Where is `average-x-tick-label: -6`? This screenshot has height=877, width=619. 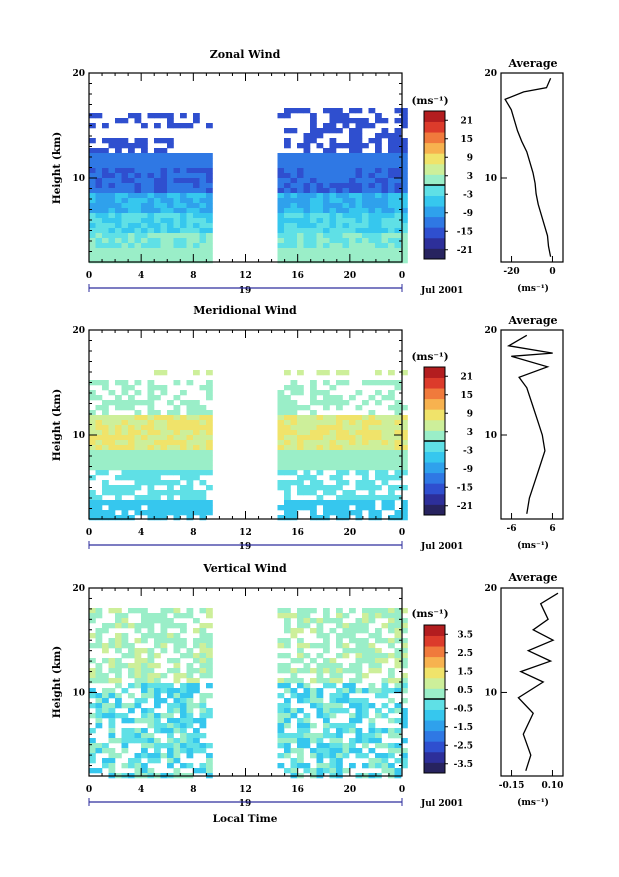 average-x-tick-label: -6 is located at coordinates (512, 529).